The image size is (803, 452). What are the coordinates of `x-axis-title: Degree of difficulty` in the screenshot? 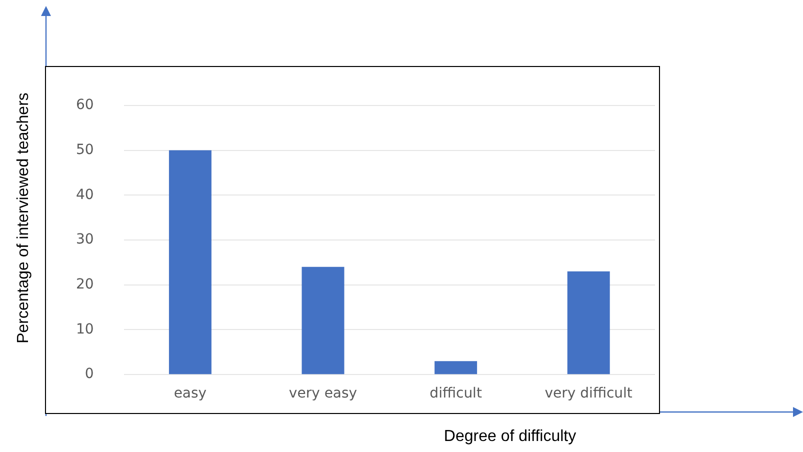 It's located at (510, 437).